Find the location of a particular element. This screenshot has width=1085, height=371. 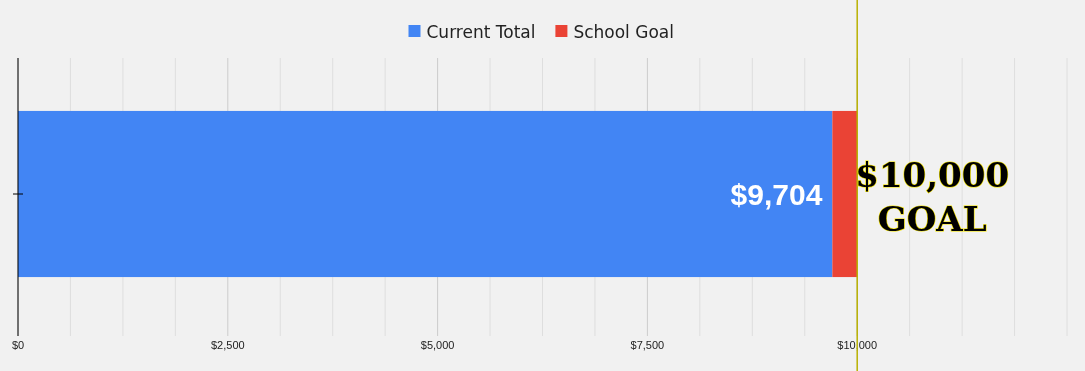

ref-line-label: $10,000 GOAL is located at coordinates (932, 197).